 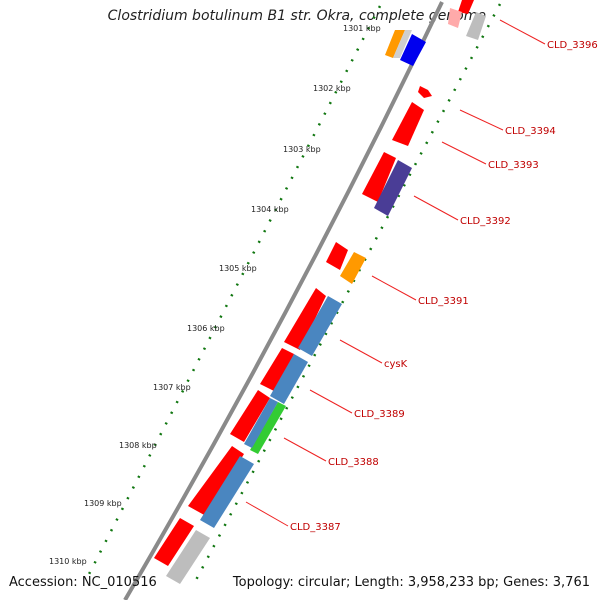 I want to click on gene-orange-top, so click(x=395, y=44).